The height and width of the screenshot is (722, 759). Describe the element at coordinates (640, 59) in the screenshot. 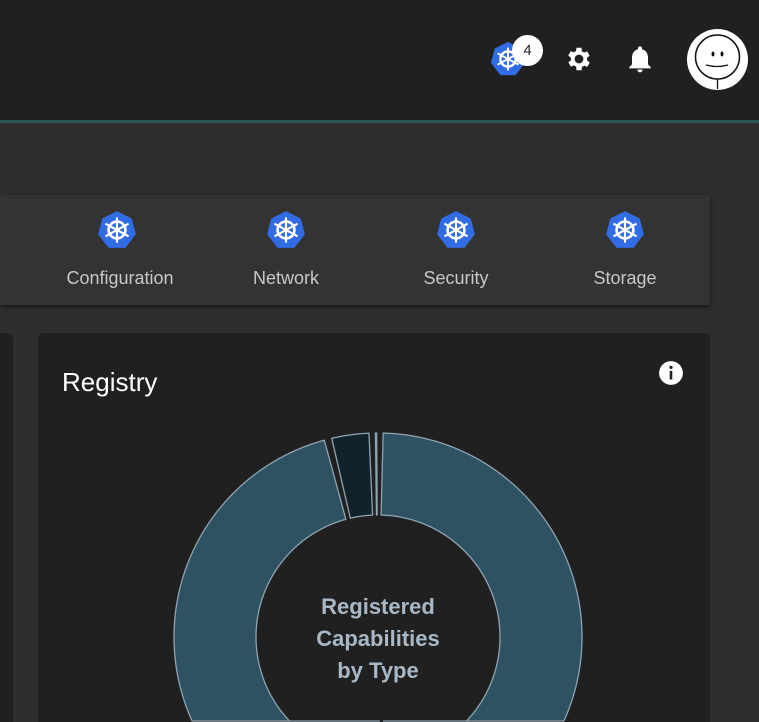

I see `bell-icon` at that location.